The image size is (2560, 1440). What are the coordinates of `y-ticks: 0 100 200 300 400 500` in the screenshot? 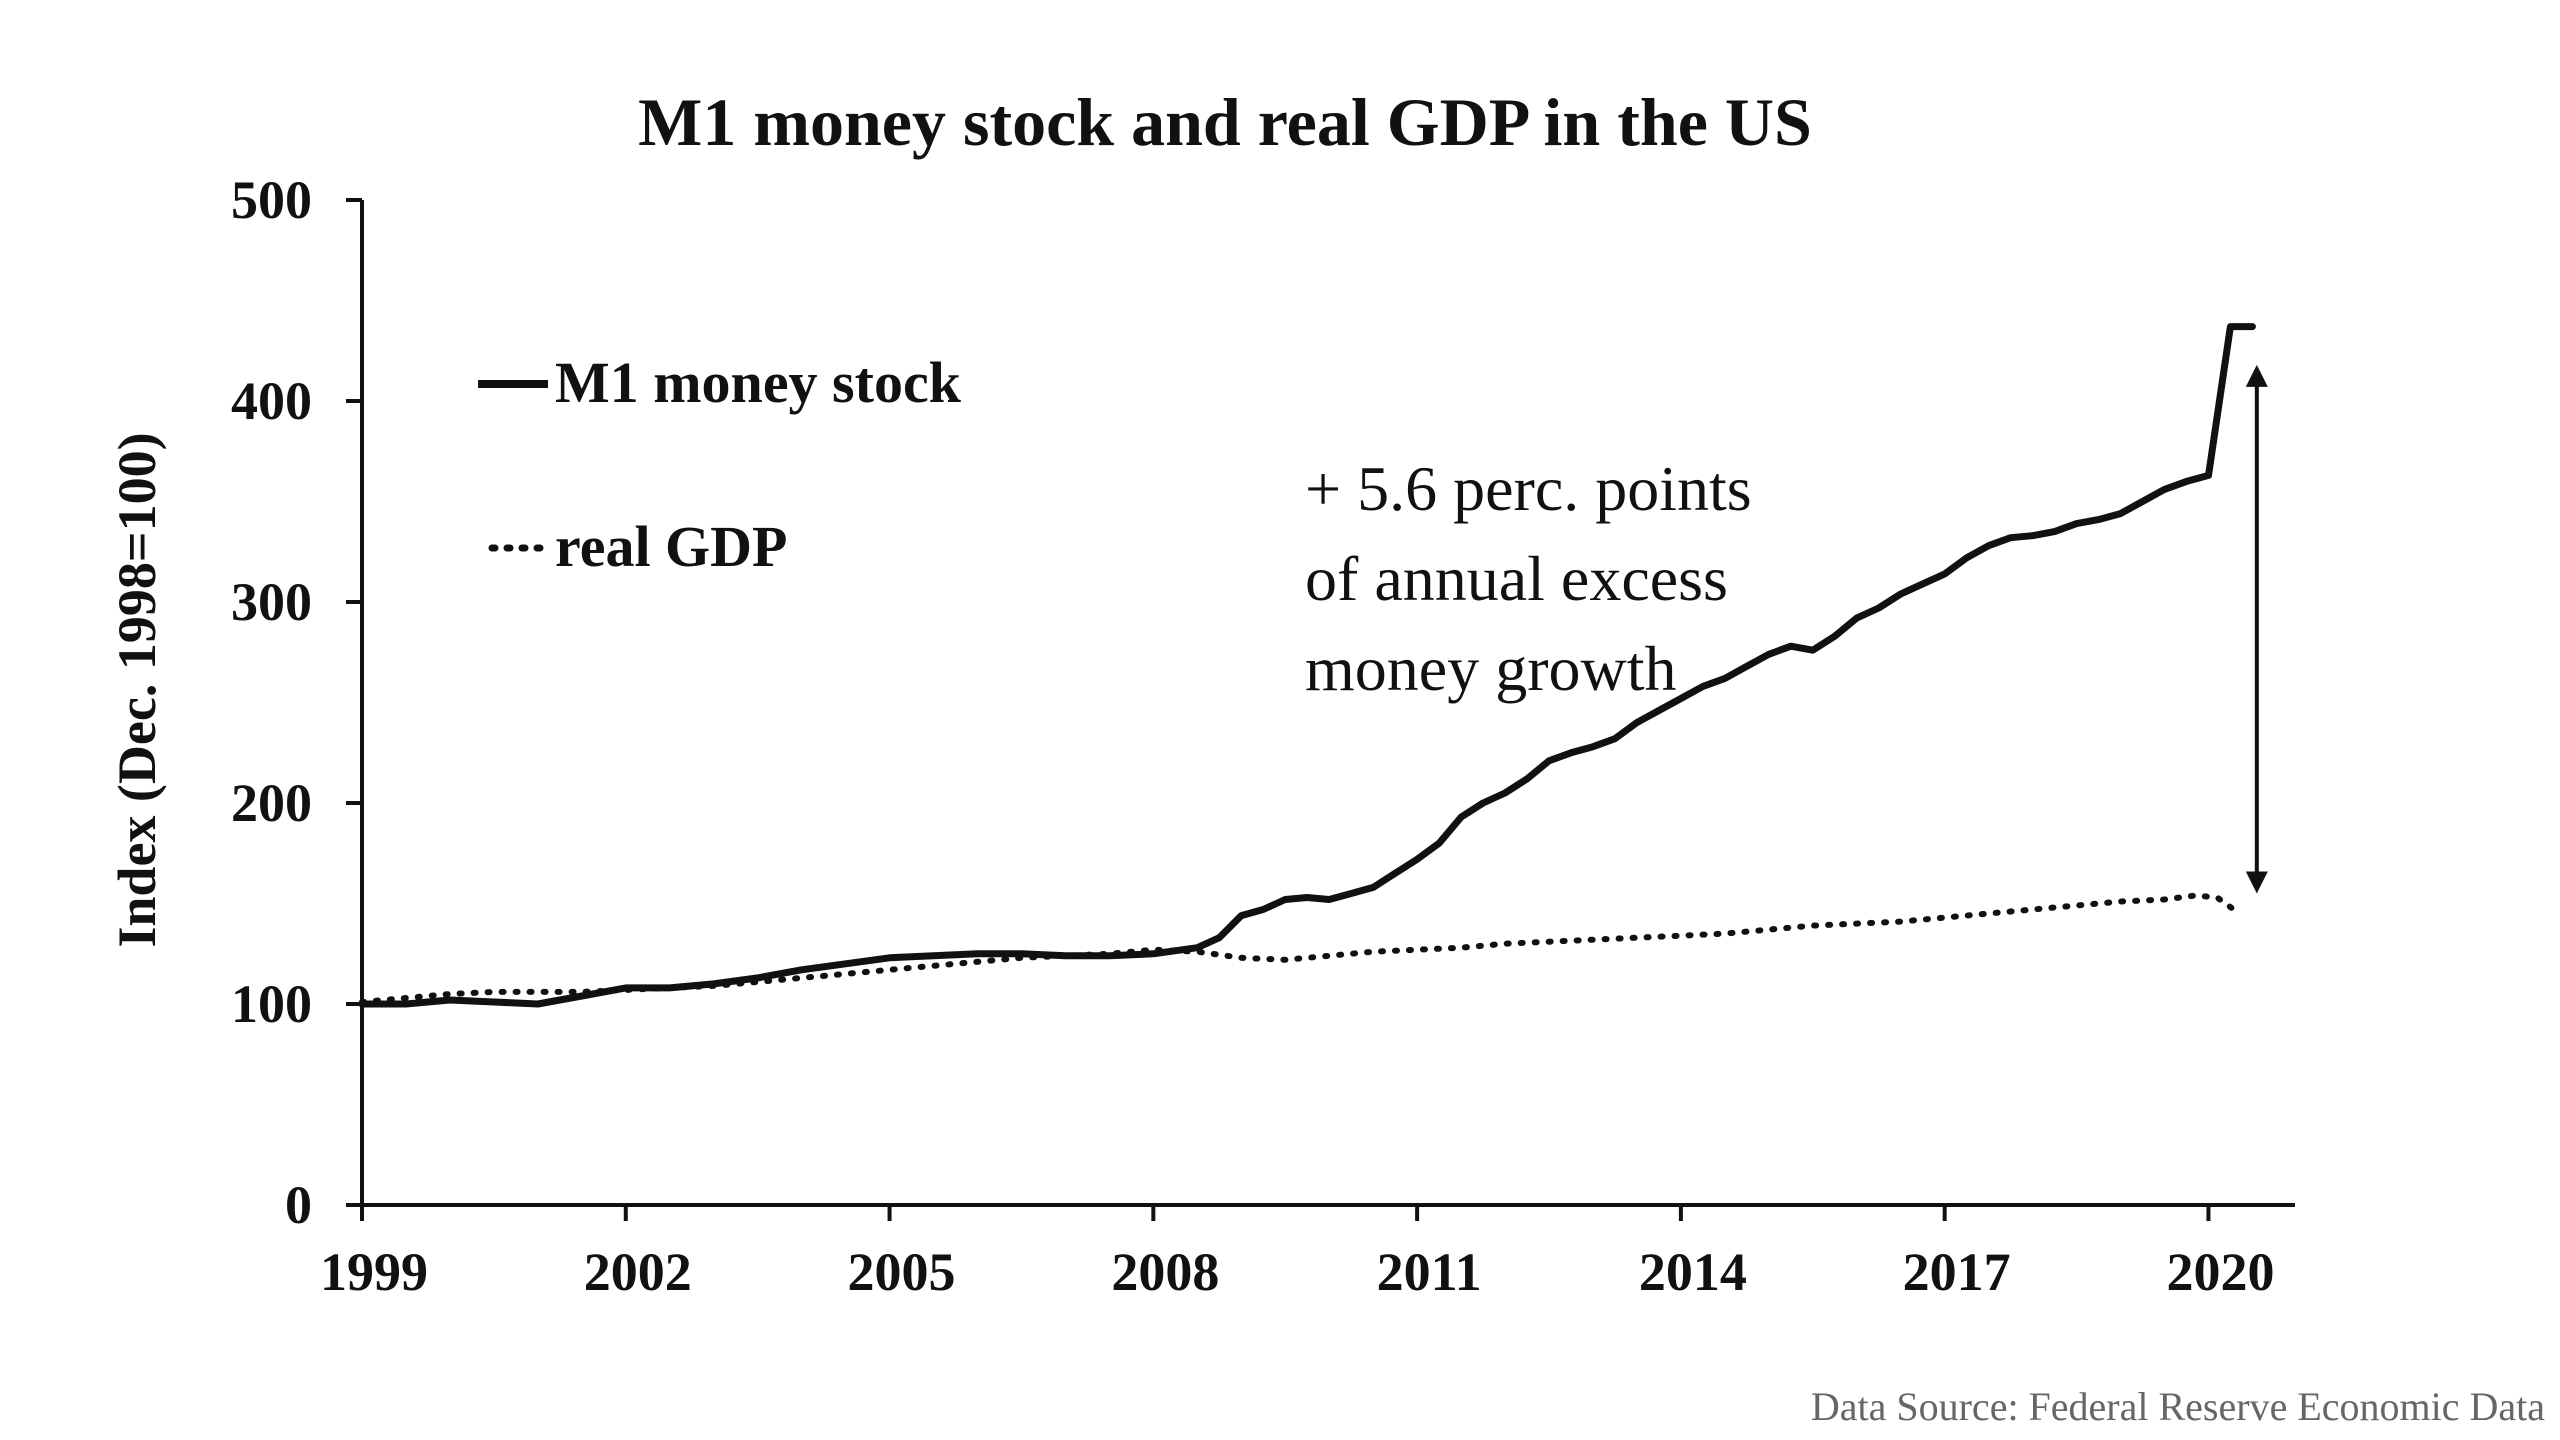 It's located at (296, 702).